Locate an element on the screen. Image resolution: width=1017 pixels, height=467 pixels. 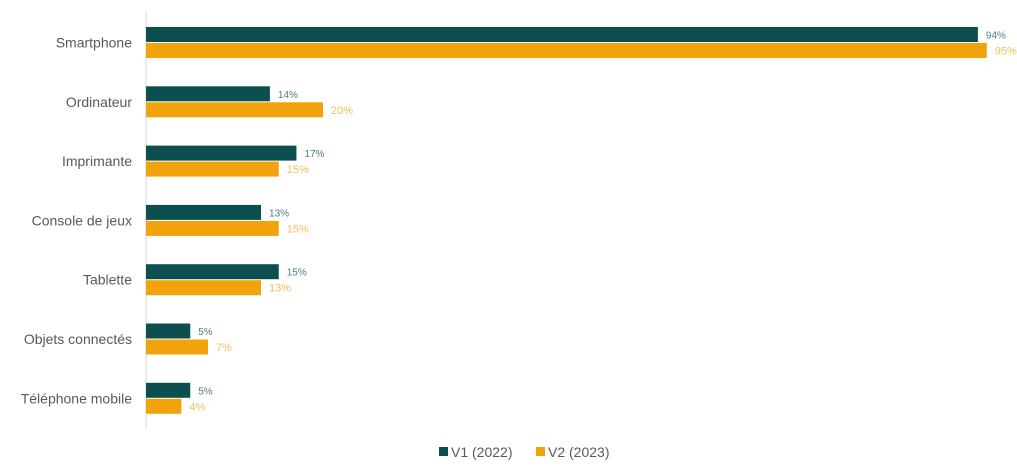
value-label-v1: 94% is located at coordinates (996, 36).